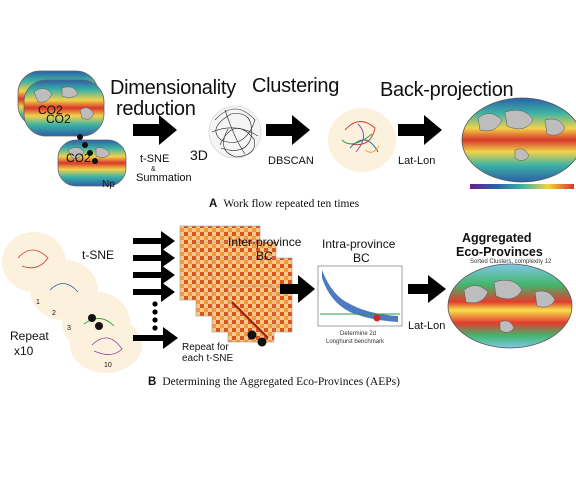  I want to click on run-number-10: 10, so click(108, 365).